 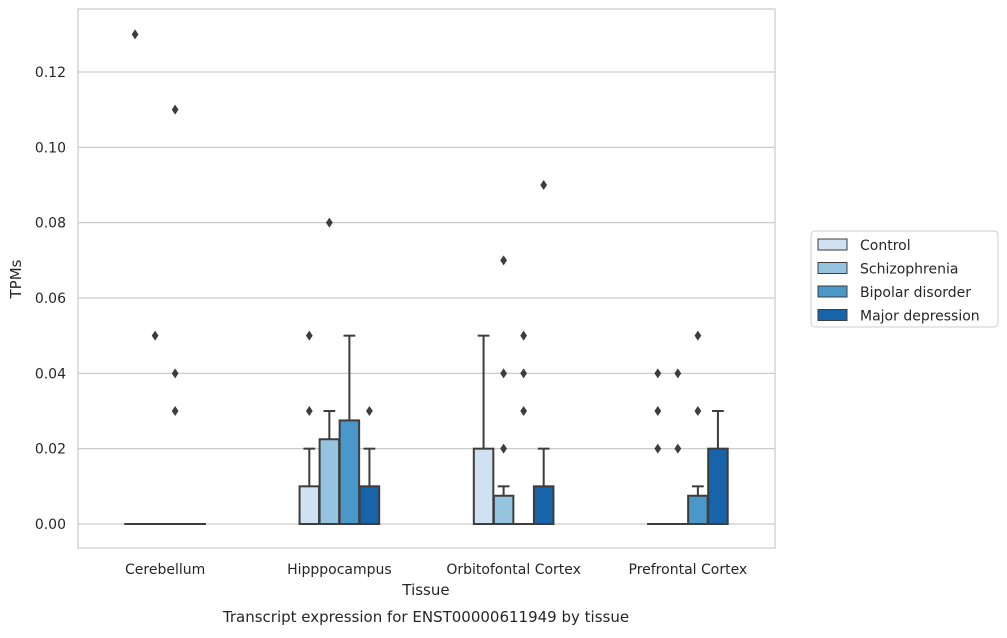 What do you see at coordinates (920, 317) in the screenshot?
I see `legend-label: Major depression` at bounding box center [920, 317].